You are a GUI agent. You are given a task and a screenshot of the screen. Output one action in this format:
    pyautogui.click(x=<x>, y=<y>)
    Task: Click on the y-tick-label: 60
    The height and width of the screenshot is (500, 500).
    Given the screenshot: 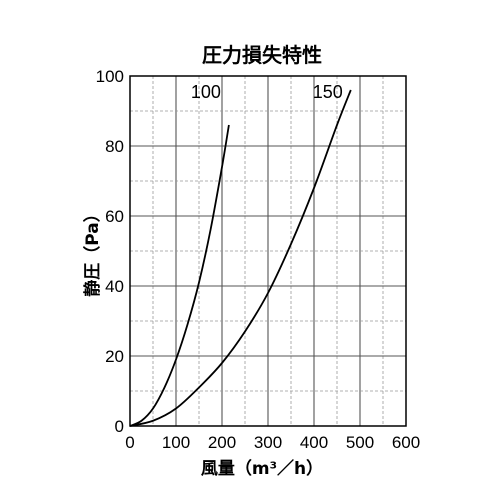 What is the action you would take?
    pyautogui.click(x=114, y=216)
    